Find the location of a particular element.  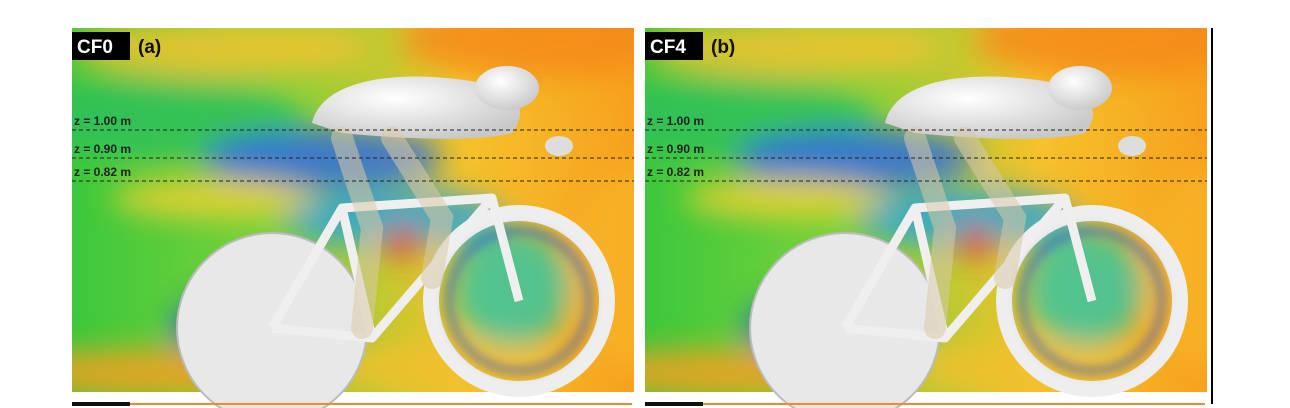

panel-tag: CF0 is located at coordinates (95, 47).